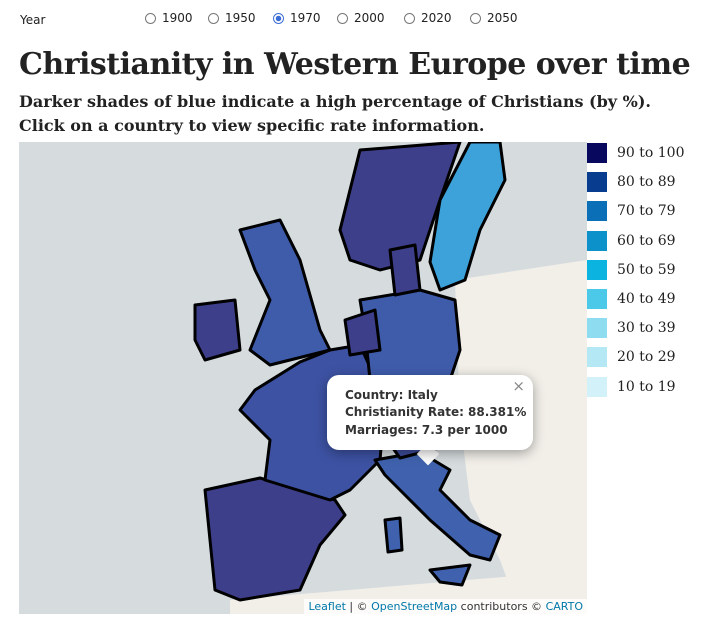 The width and height of the screenshot is (713, 627). What do you see at coordinates (501, 606) in the screenshot?
I see `attribution-text: contributors ©` at bounding box center [501, 606].